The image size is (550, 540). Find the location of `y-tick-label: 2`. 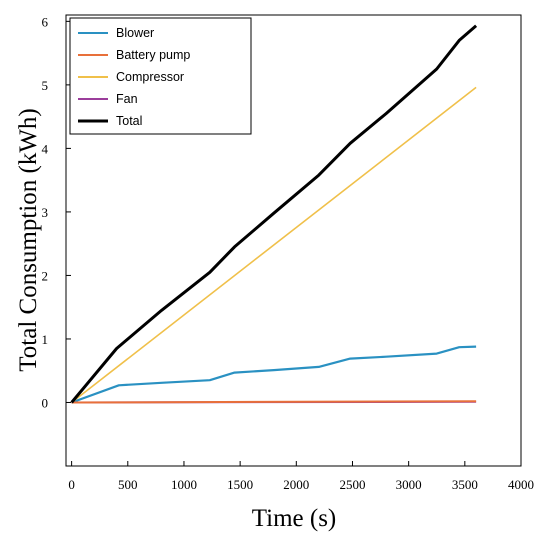

y-tick-label: 2 is located at coordinates (45, 275).